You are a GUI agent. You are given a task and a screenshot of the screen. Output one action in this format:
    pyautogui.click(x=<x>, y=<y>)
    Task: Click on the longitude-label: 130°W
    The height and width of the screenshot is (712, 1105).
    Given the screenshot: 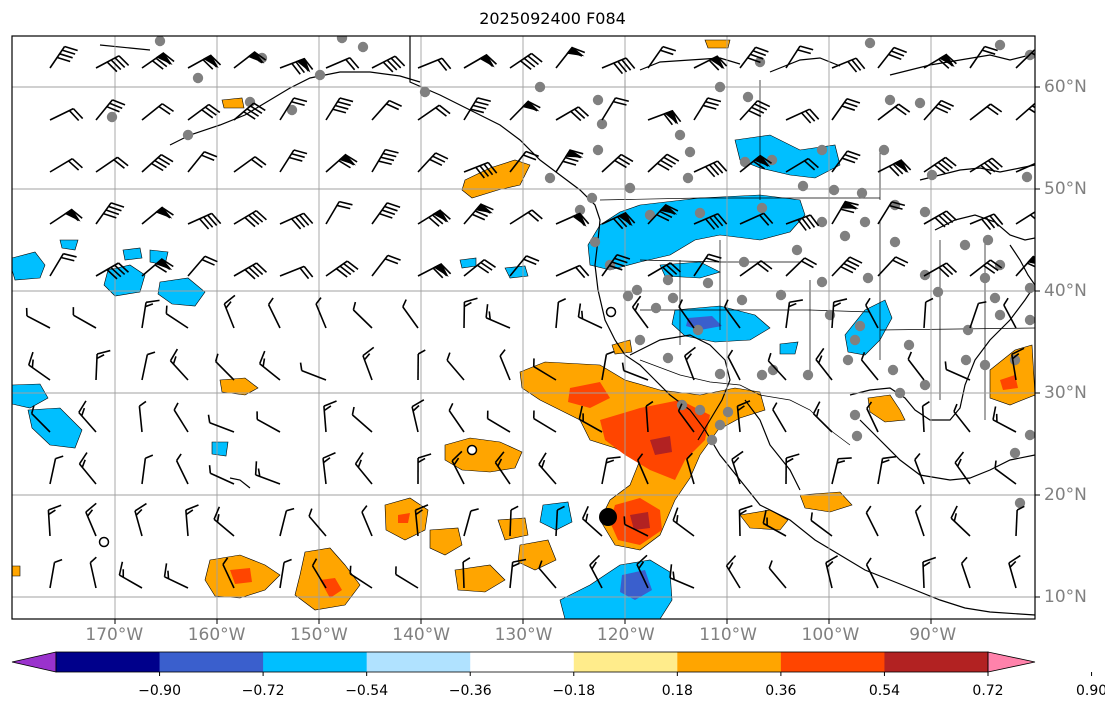 What is the action you would take?
    pyautogui.click(x=523, y=635)
    